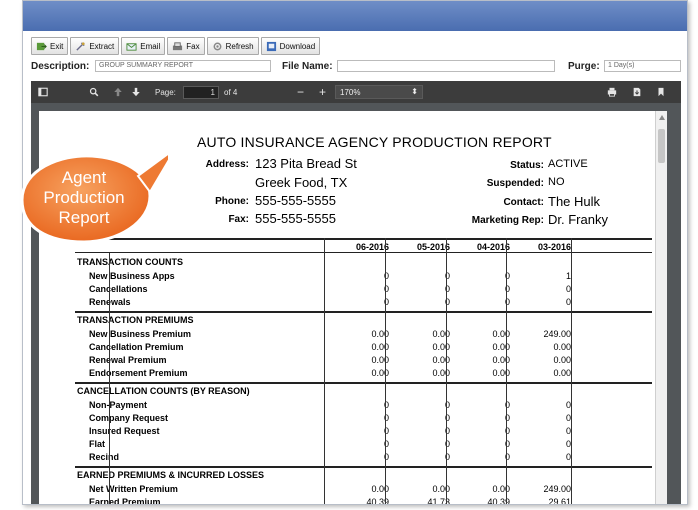  What do you see at coordinates (363, 245) in the screenshot?
I see `column-header-row: 06-2016 05-2016 04-2016 03-2016` at bounding box center [363, 245].